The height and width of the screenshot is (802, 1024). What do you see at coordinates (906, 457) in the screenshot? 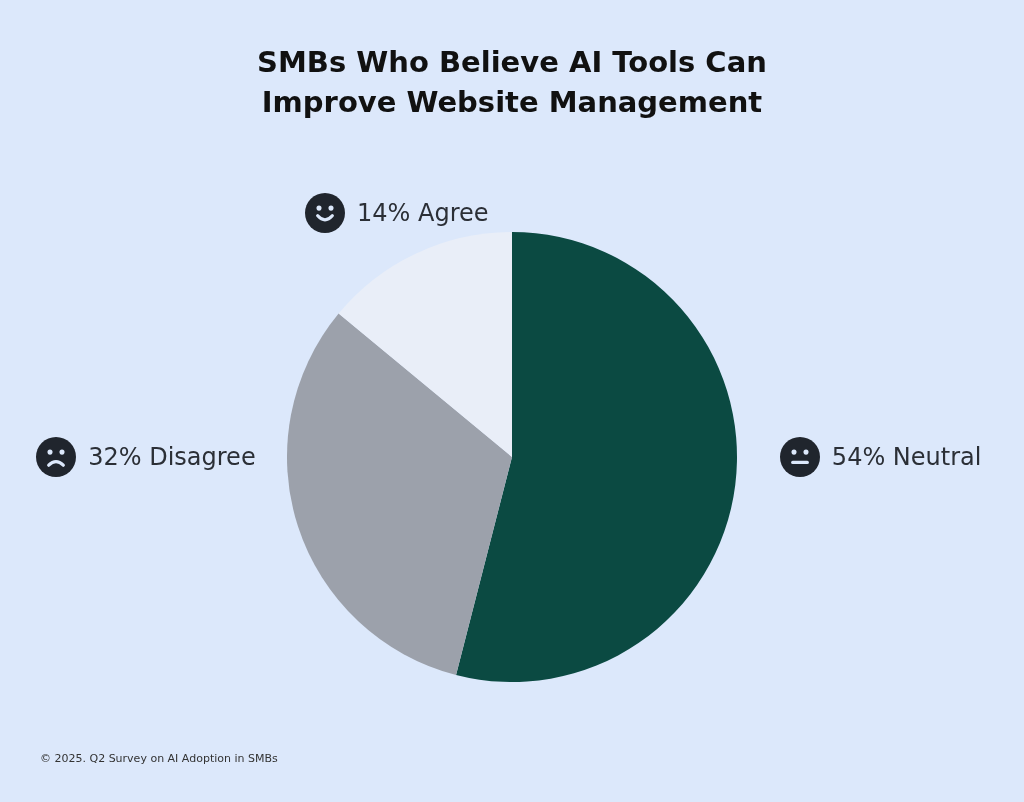
I see `slice-label: 54% Neutral` at bounding box center [906, 457].